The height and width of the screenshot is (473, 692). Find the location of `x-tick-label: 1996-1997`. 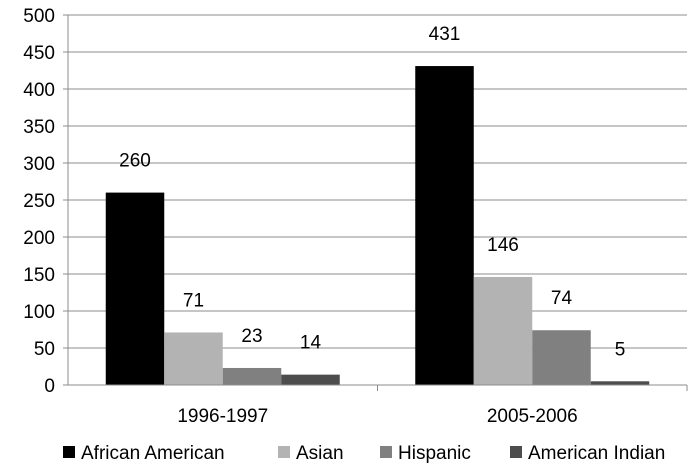

x-tick-label: 1996-1997 is located at coordinates (222, 416).